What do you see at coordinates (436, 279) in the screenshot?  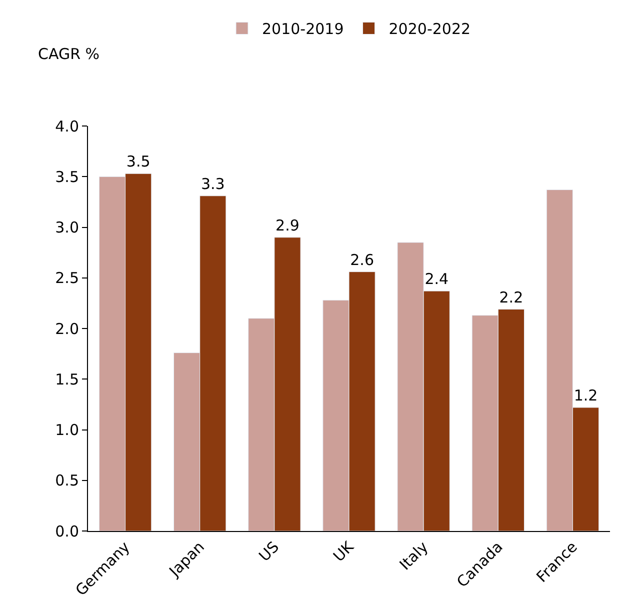 I see `data-label: 2.4` at bounding box center [436, 279].